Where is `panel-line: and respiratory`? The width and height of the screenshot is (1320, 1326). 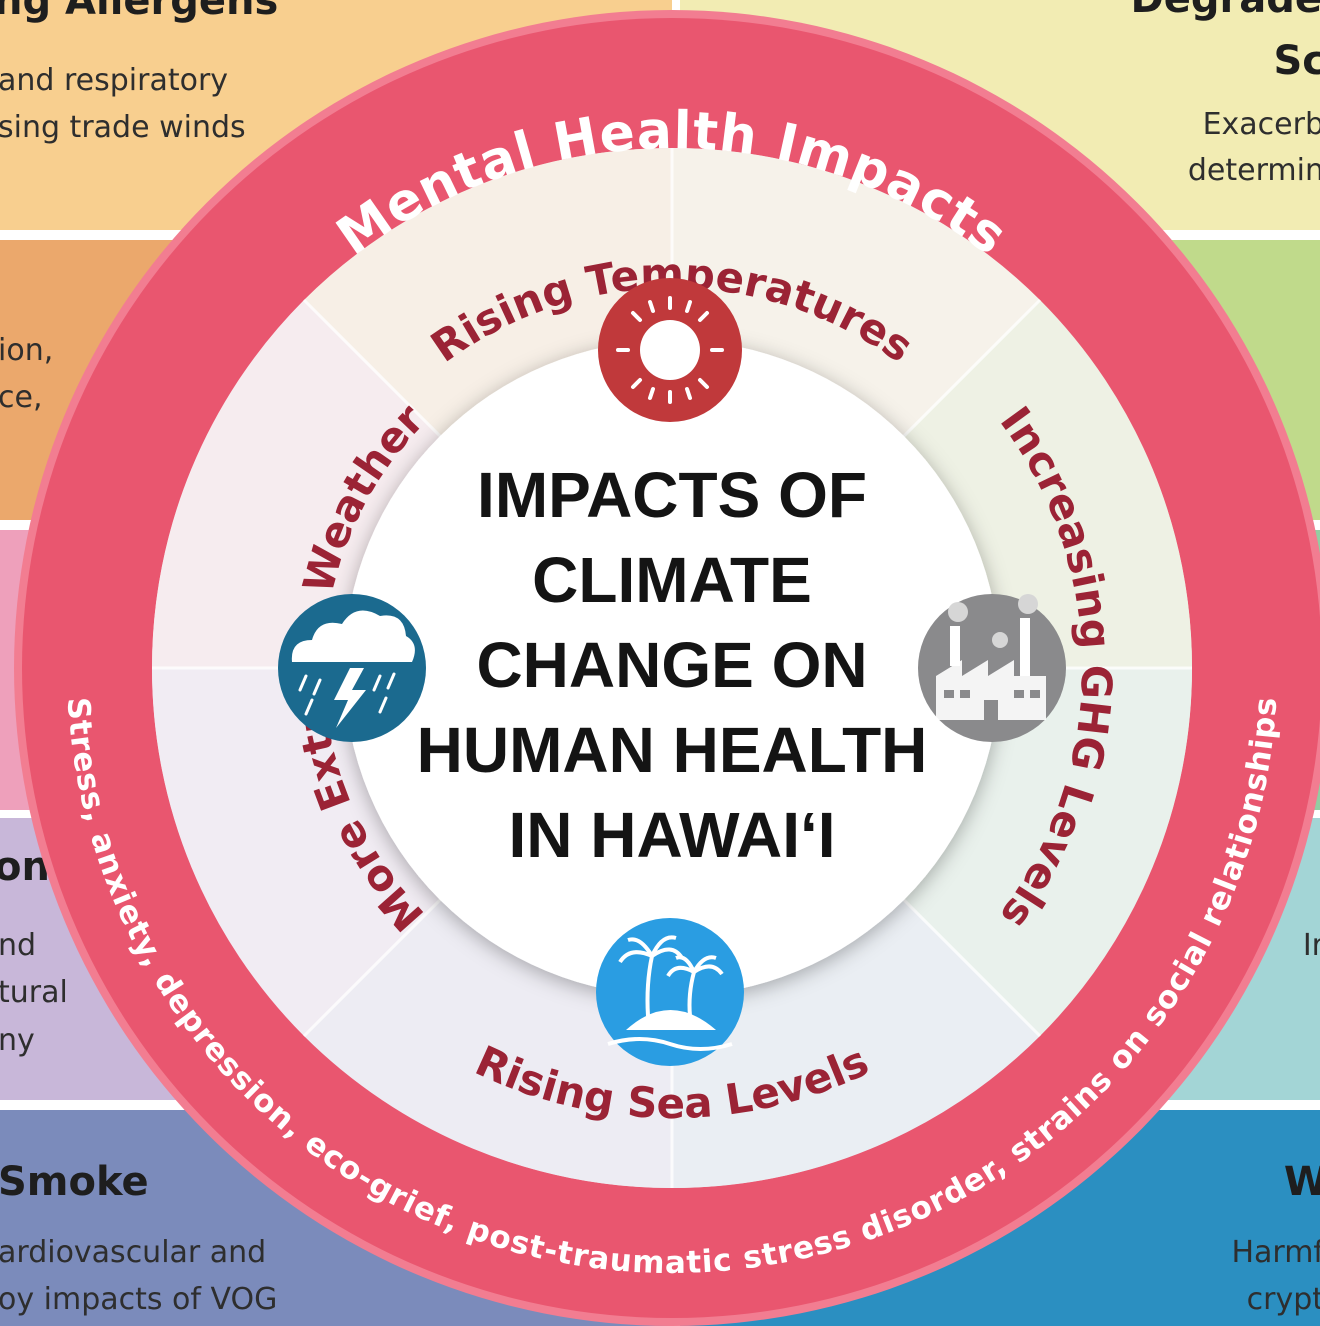
panel-line: and respiratory is located at coordinates (114, 80).